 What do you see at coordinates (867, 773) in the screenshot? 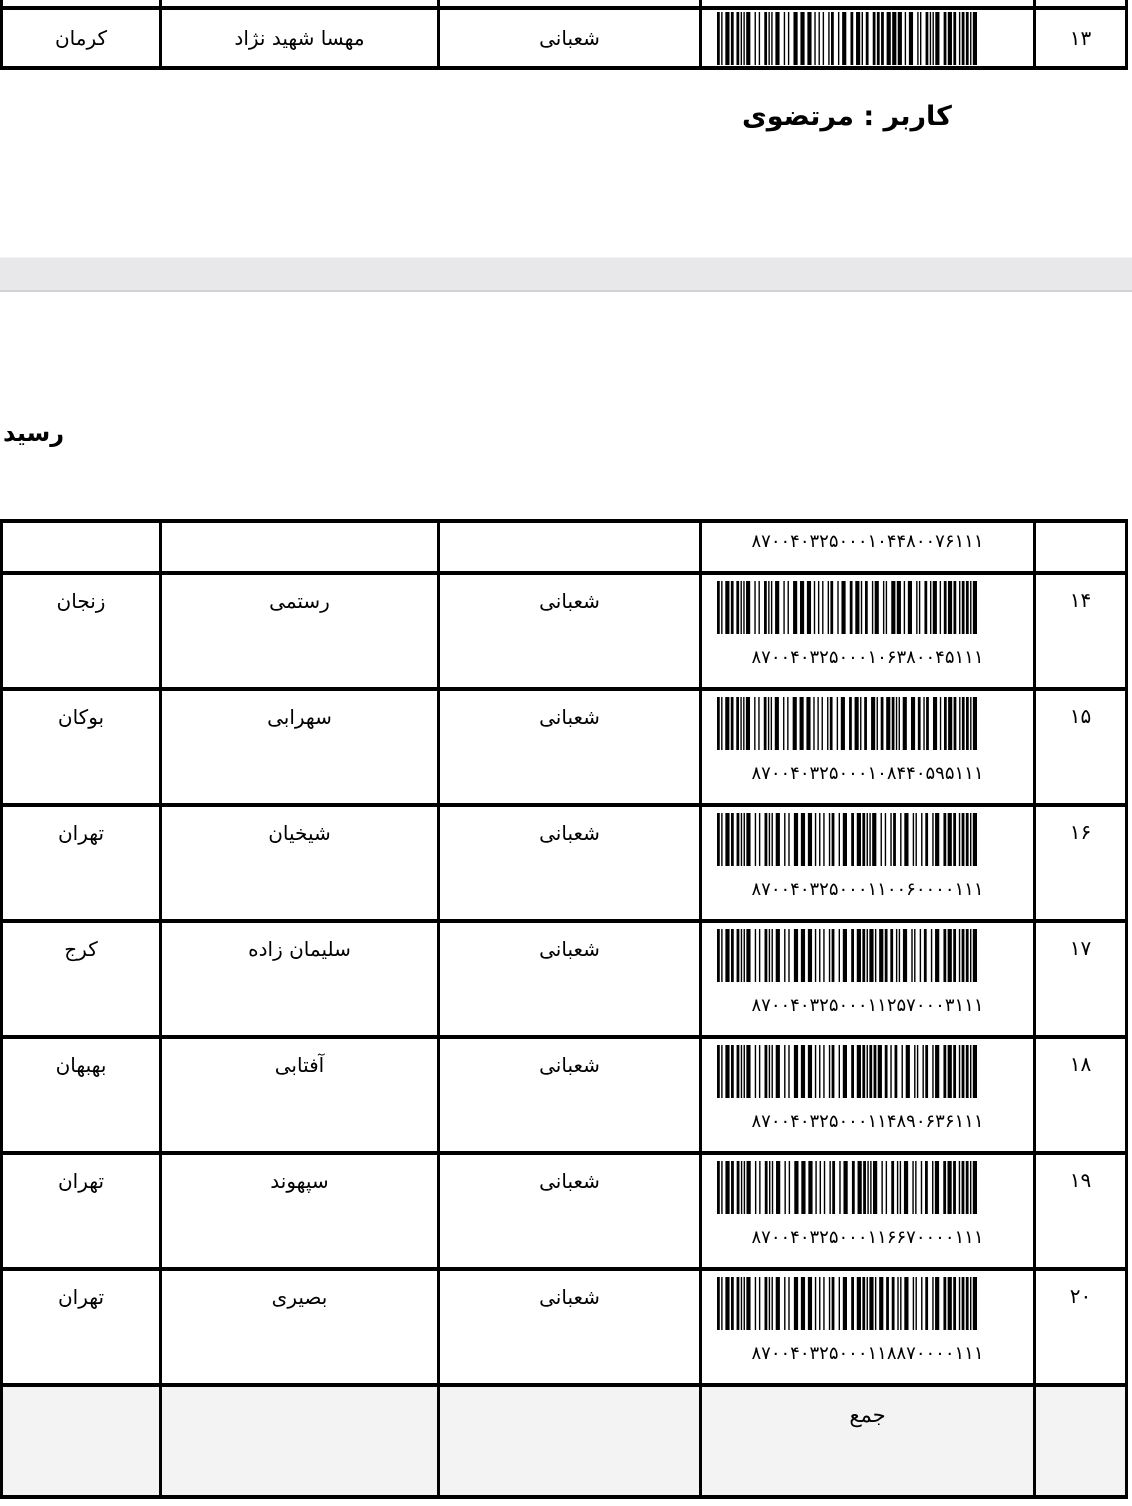
I see `barcode-number: ۸۷۰۰۴۰۳۲۵۰۰۰۱۰۸۴۴۰۵۹۵۱۱۱` at bounding box center [867, 773].